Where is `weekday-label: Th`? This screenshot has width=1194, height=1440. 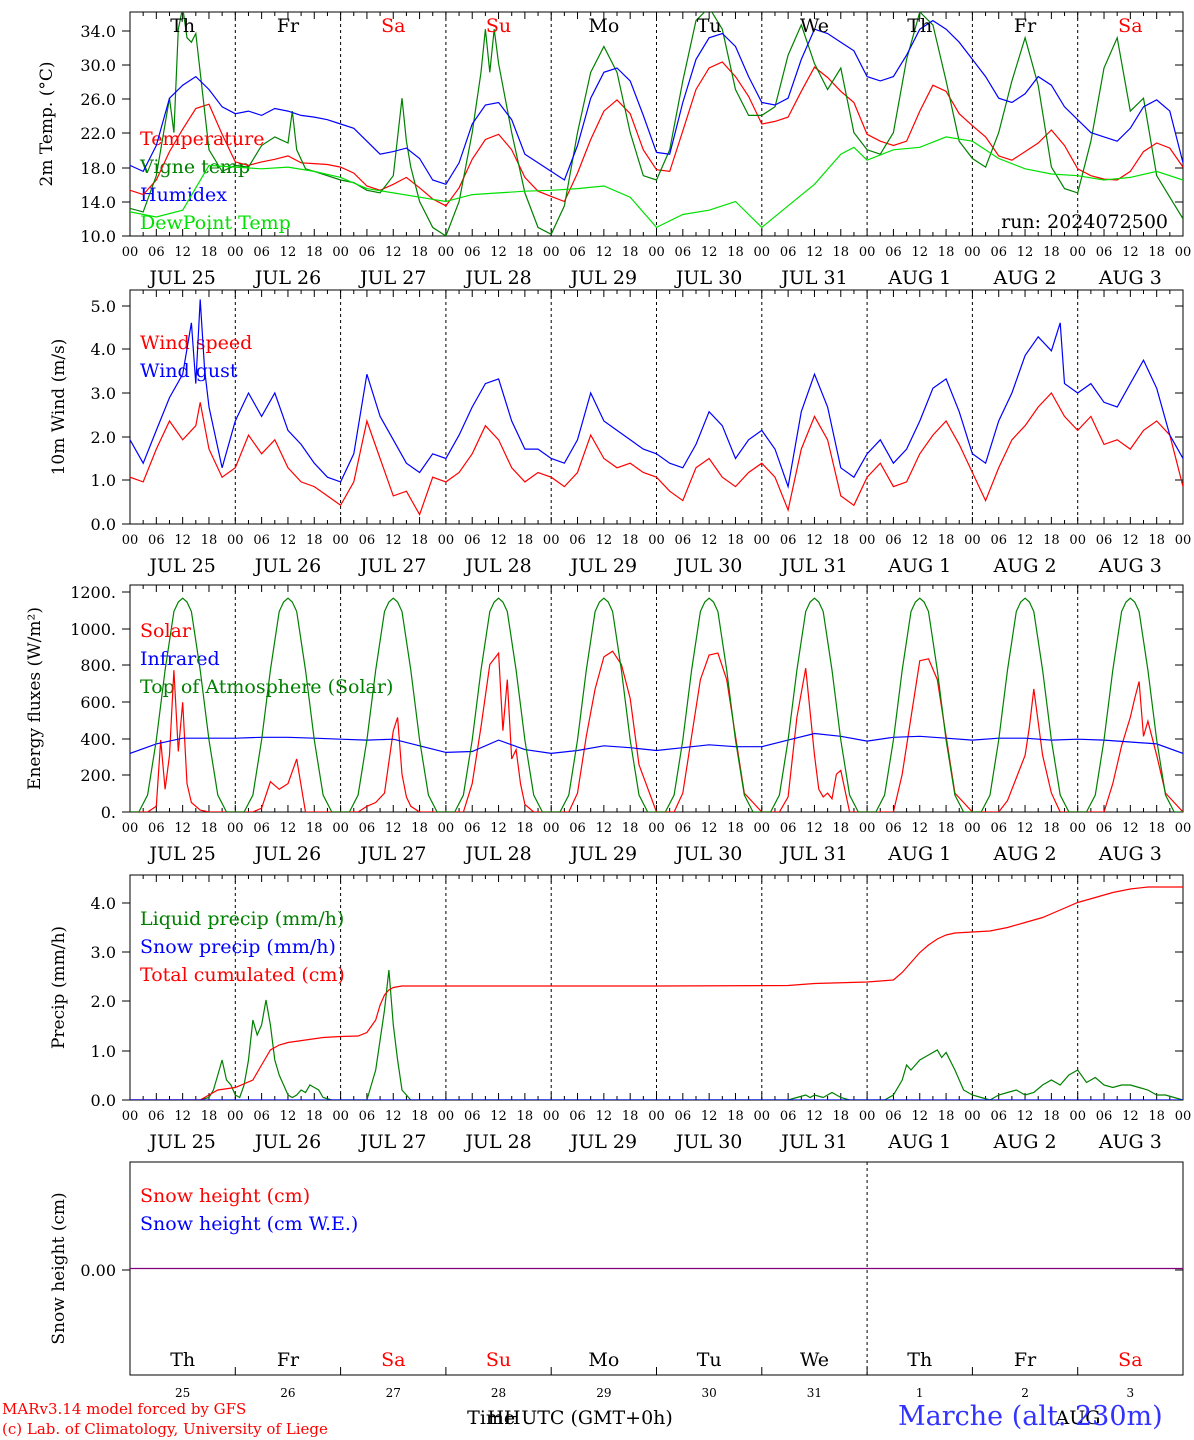 weekday-label: Th is located at coordinates (919, 1360).